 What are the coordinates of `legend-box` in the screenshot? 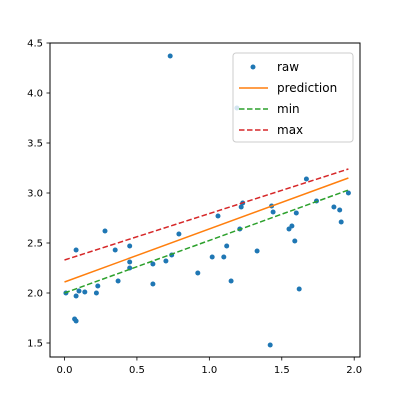 It's located at (293, 97).